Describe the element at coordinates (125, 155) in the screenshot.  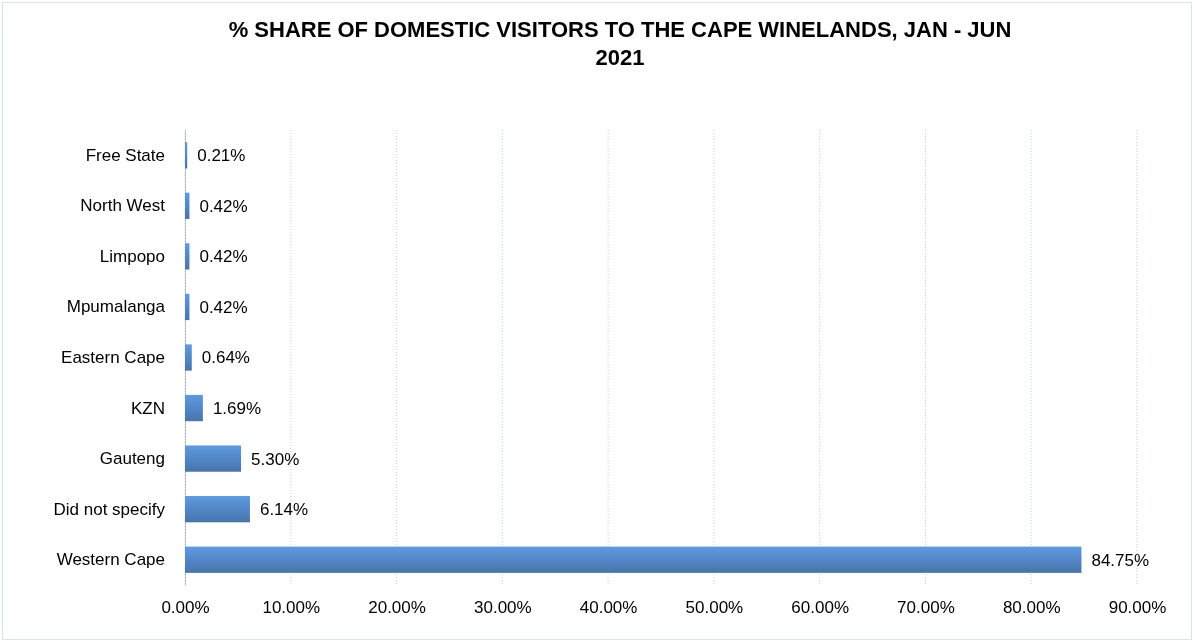
I see `y-tick-label: Free State` at that location.